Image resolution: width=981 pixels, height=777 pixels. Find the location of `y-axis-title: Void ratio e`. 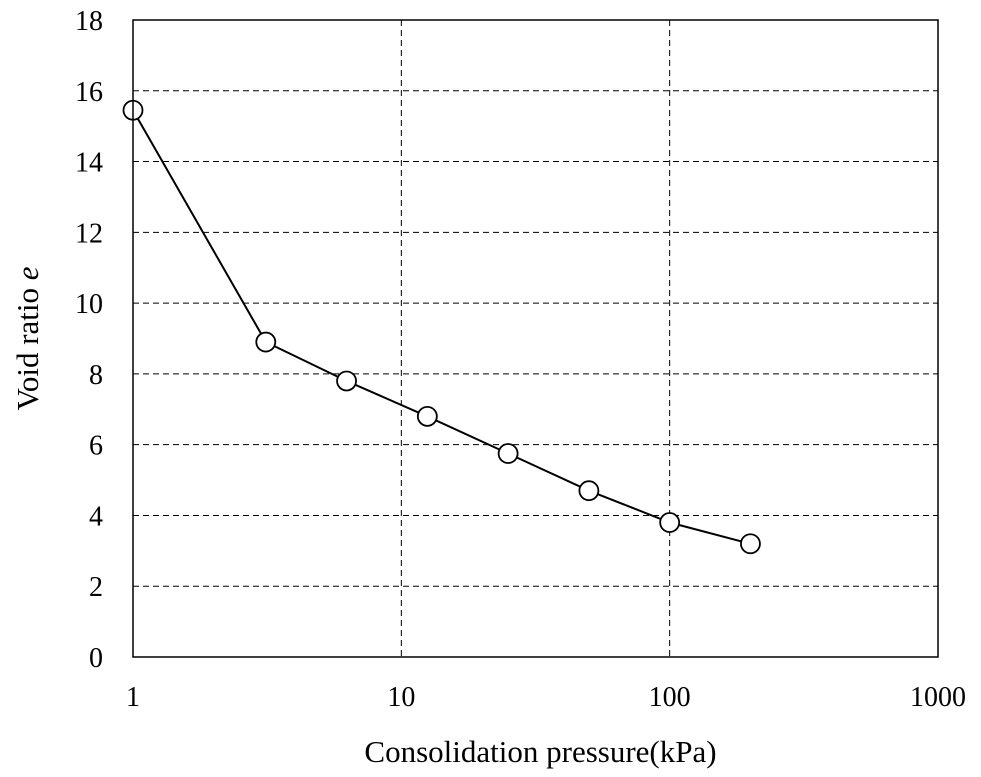

y-axis-title: Void ratio e is located at coordinates (27, 338).